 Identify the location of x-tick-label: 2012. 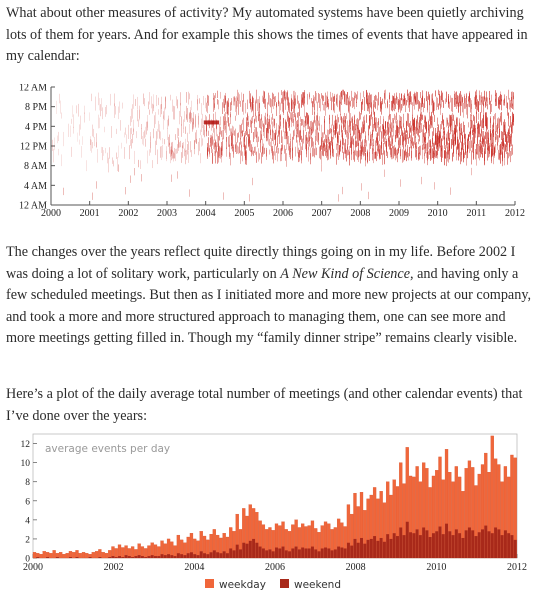
(515, 213).